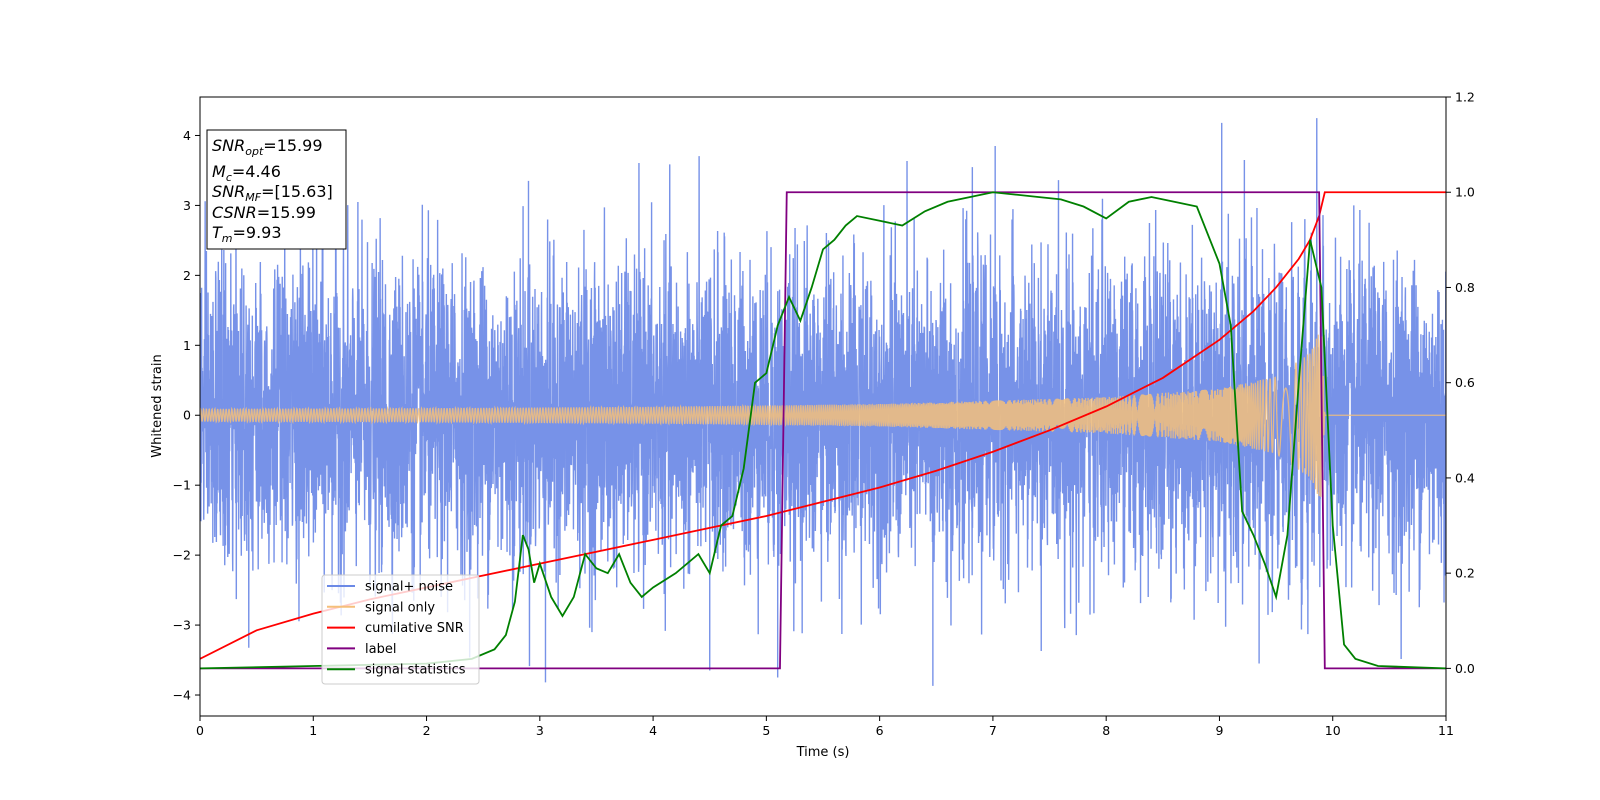 This screenshot has width=1600, height=800. Describe the element at coordinates (182, 555) in the screenshot. I see `y-left-tick-label: −2` at that location.